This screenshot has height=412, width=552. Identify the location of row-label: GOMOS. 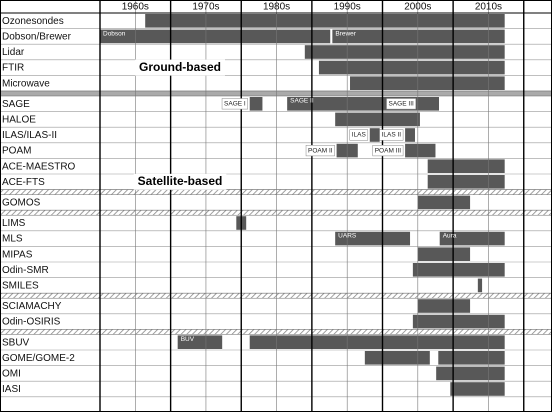
(21, 203).